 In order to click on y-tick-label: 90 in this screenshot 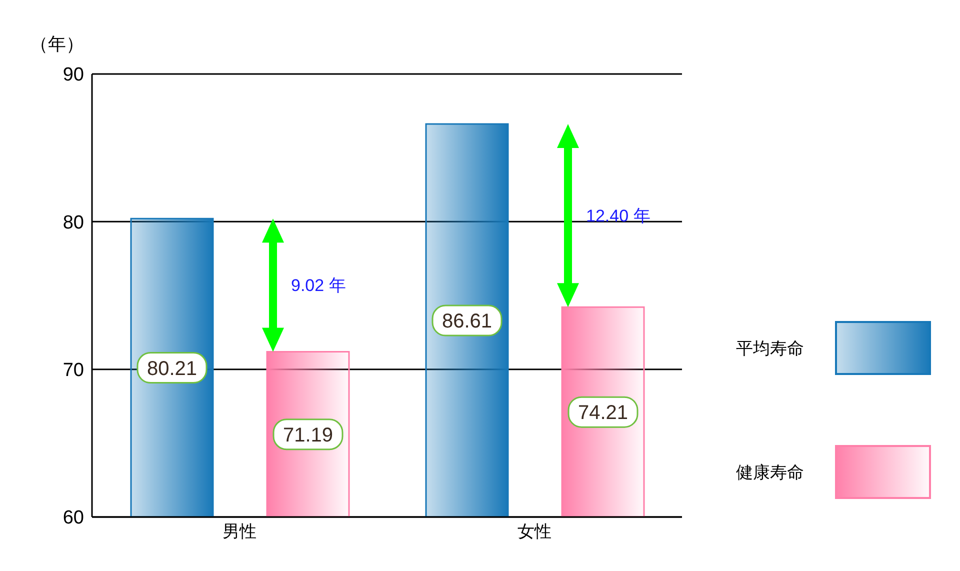, I will do `click(73, 75)`.